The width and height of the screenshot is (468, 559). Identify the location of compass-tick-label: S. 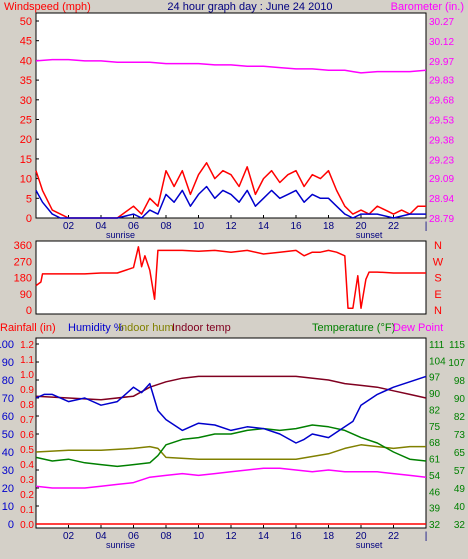
(437, 279).